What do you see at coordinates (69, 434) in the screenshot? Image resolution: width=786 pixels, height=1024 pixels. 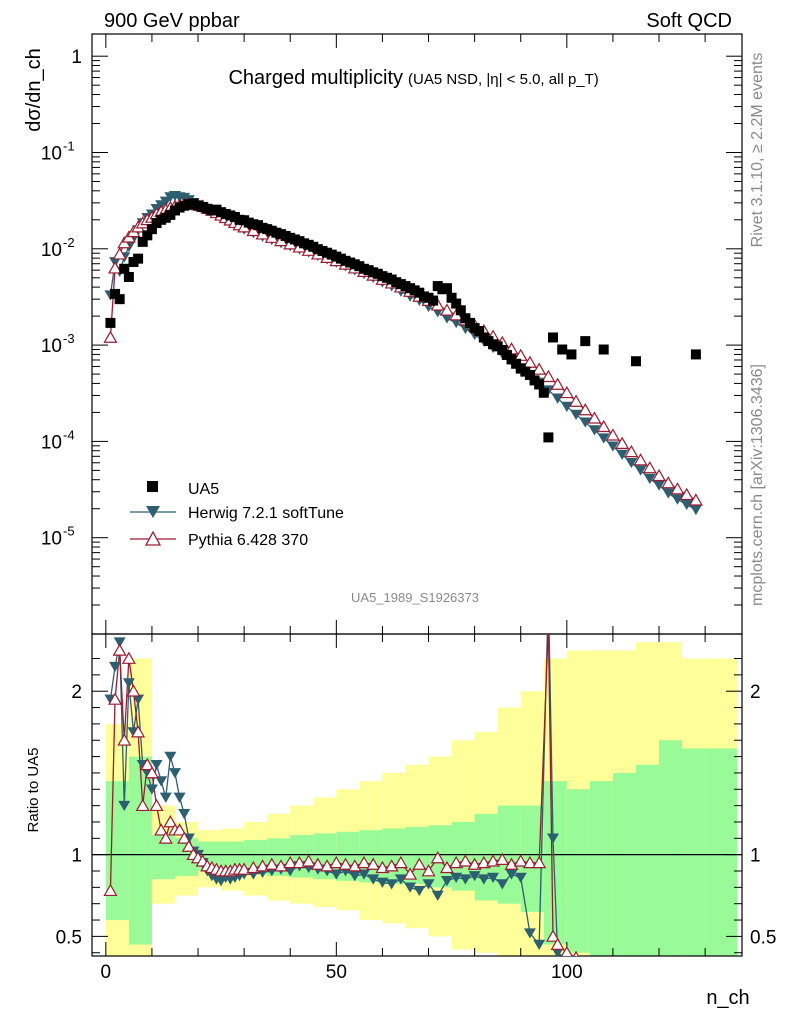 I see `y-tick-exponent: -4` at bounding box center [69, 434].